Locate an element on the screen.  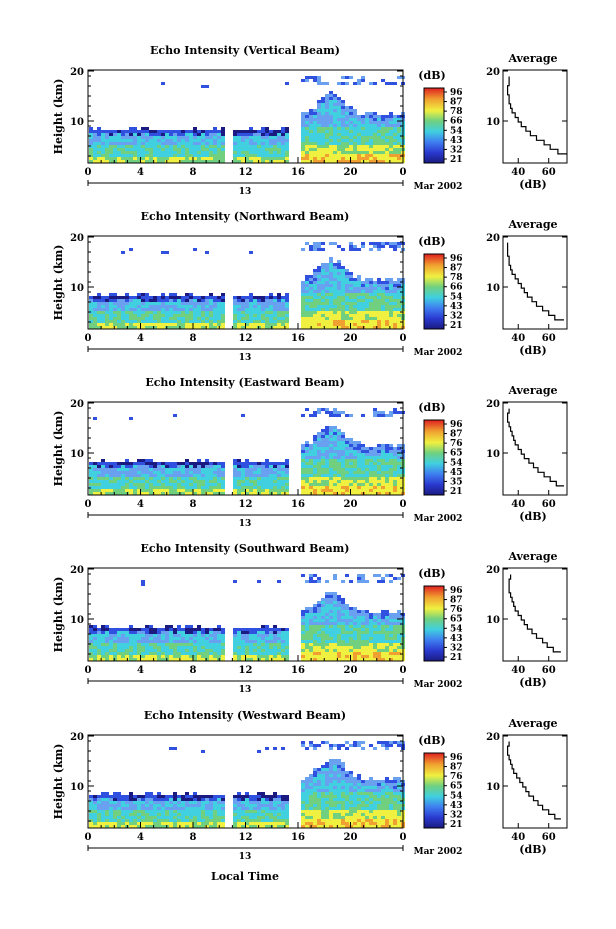
colorbar-tick-label: 78 is located at coordinates (456, 112).